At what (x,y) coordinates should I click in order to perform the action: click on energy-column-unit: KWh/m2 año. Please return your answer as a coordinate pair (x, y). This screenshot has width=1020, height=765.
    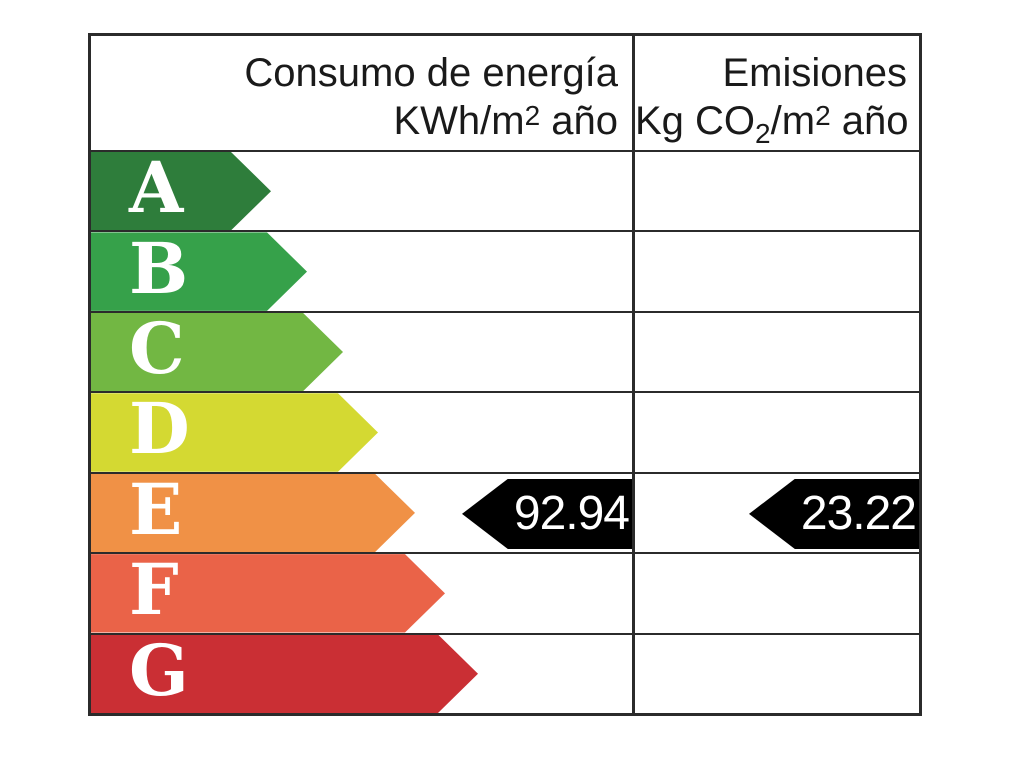
    Looking at the image, I should click on (505, 121).